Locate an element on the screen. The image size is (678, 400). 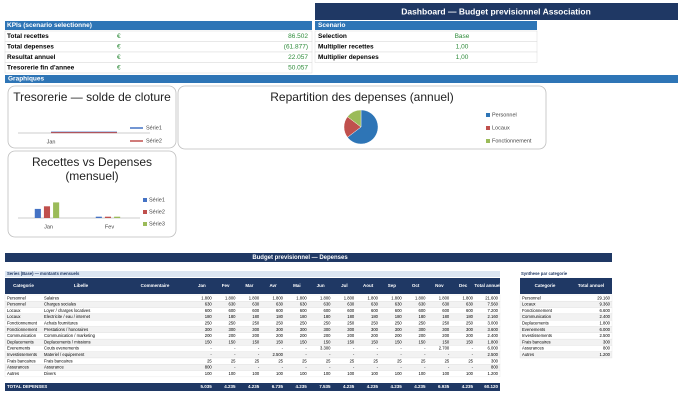
cell-category: Evenements is located at coordinates (18, 348).